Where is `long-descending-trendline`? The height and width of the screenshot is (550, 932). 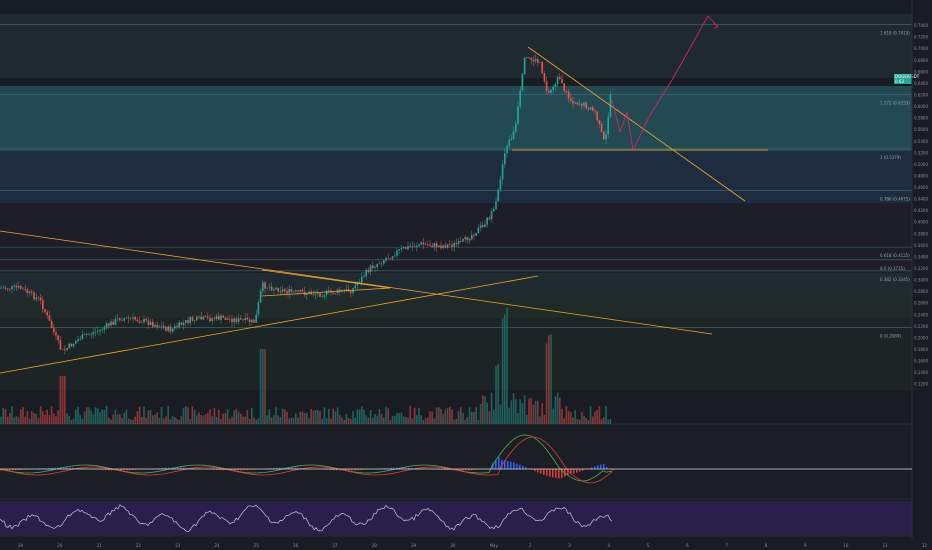
long-descending-trendline is located at coordinates (356, 282).